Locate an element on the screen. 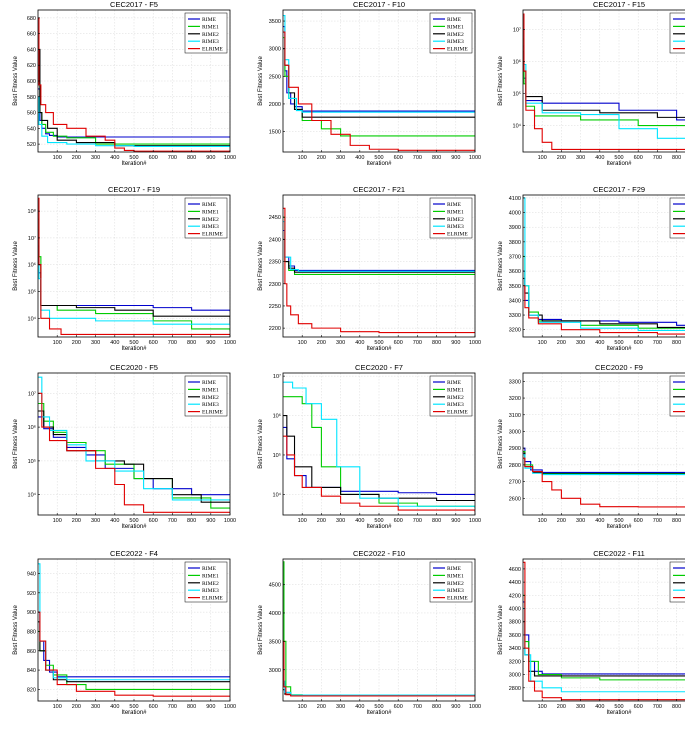 The width and height of the screenshot is (685, 742). y-tick-label: 2500 is located at coordinates (275, 77).